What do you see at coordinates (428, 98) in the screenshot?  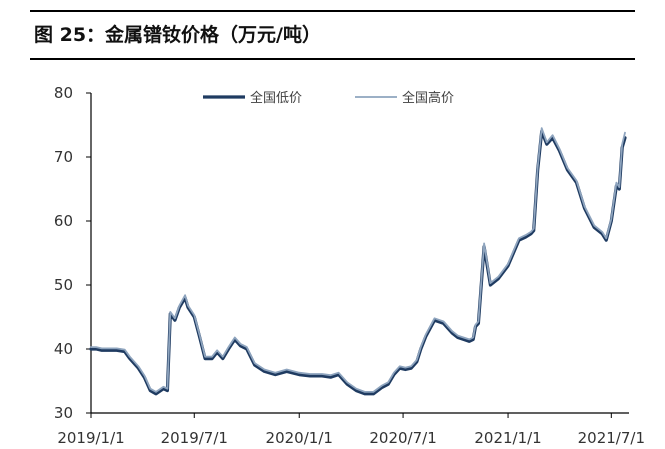 I see `legend-label: 全国高价` at bounding box center [428, 98].